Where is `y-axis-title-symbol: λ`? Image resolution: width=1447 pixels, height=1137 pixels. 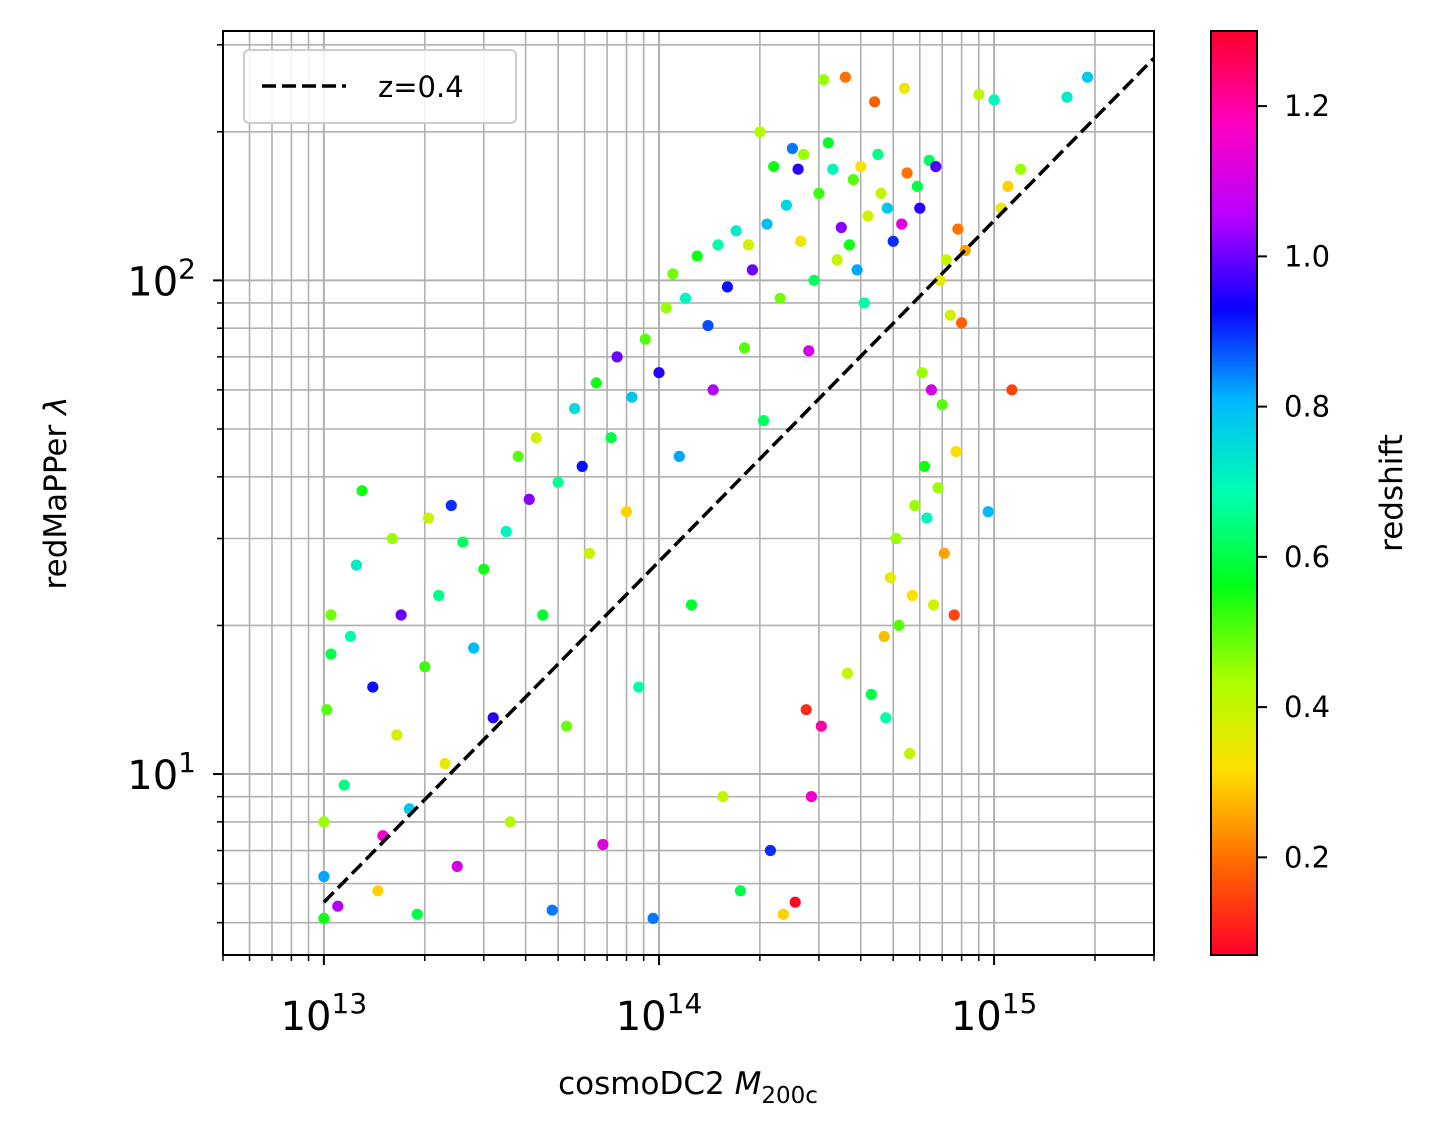
y-axis-title-symbol: λ is located at coordinates (56, 407).